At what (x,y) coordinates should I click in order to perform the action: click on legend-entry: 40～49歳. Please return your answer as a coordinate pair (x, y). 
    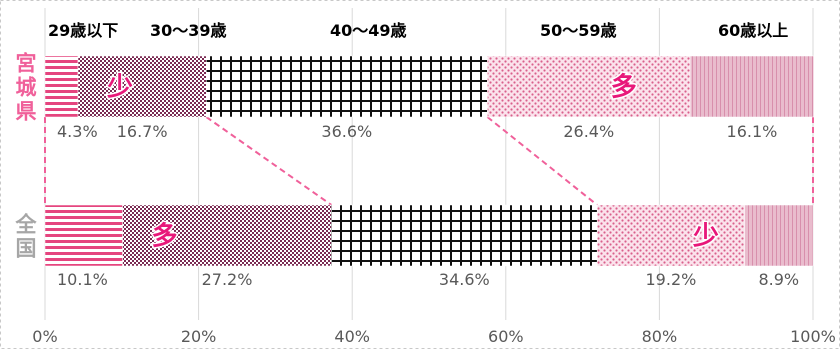
    Looking at the image, I should click on (368, 30).